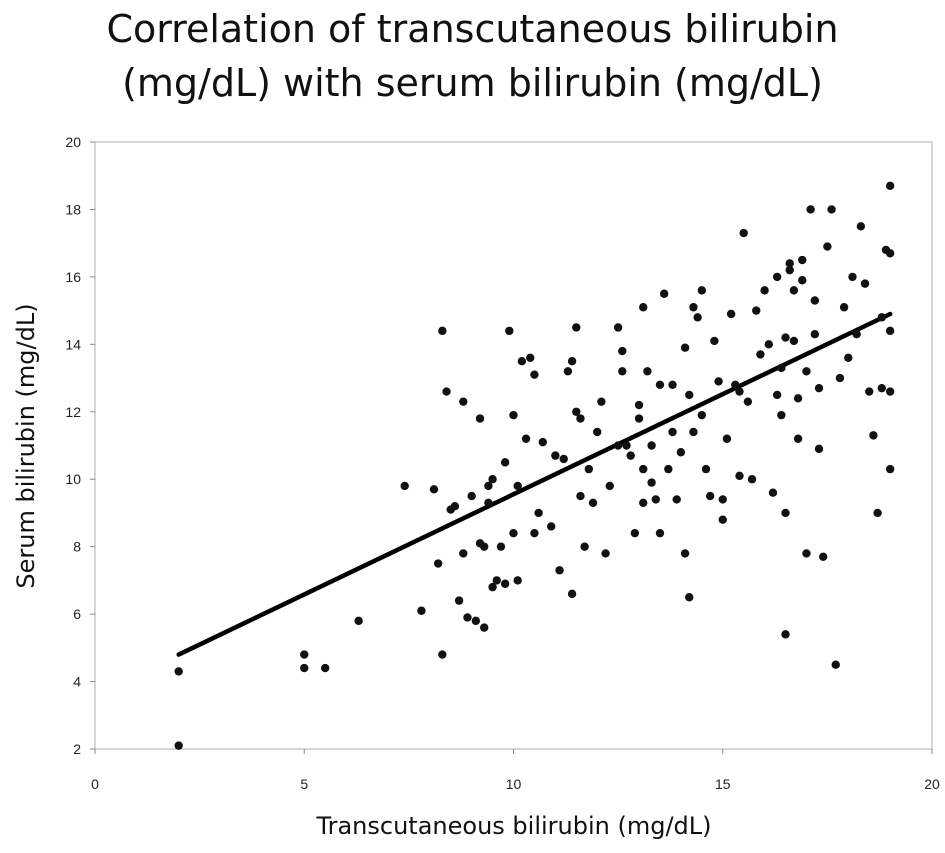 The width and height of the screenshot is (945, 853). What do you see at coordinates (73, 412) in the screenshot?
I see `y-tick-label: 12` at bounding box center [73, 412].